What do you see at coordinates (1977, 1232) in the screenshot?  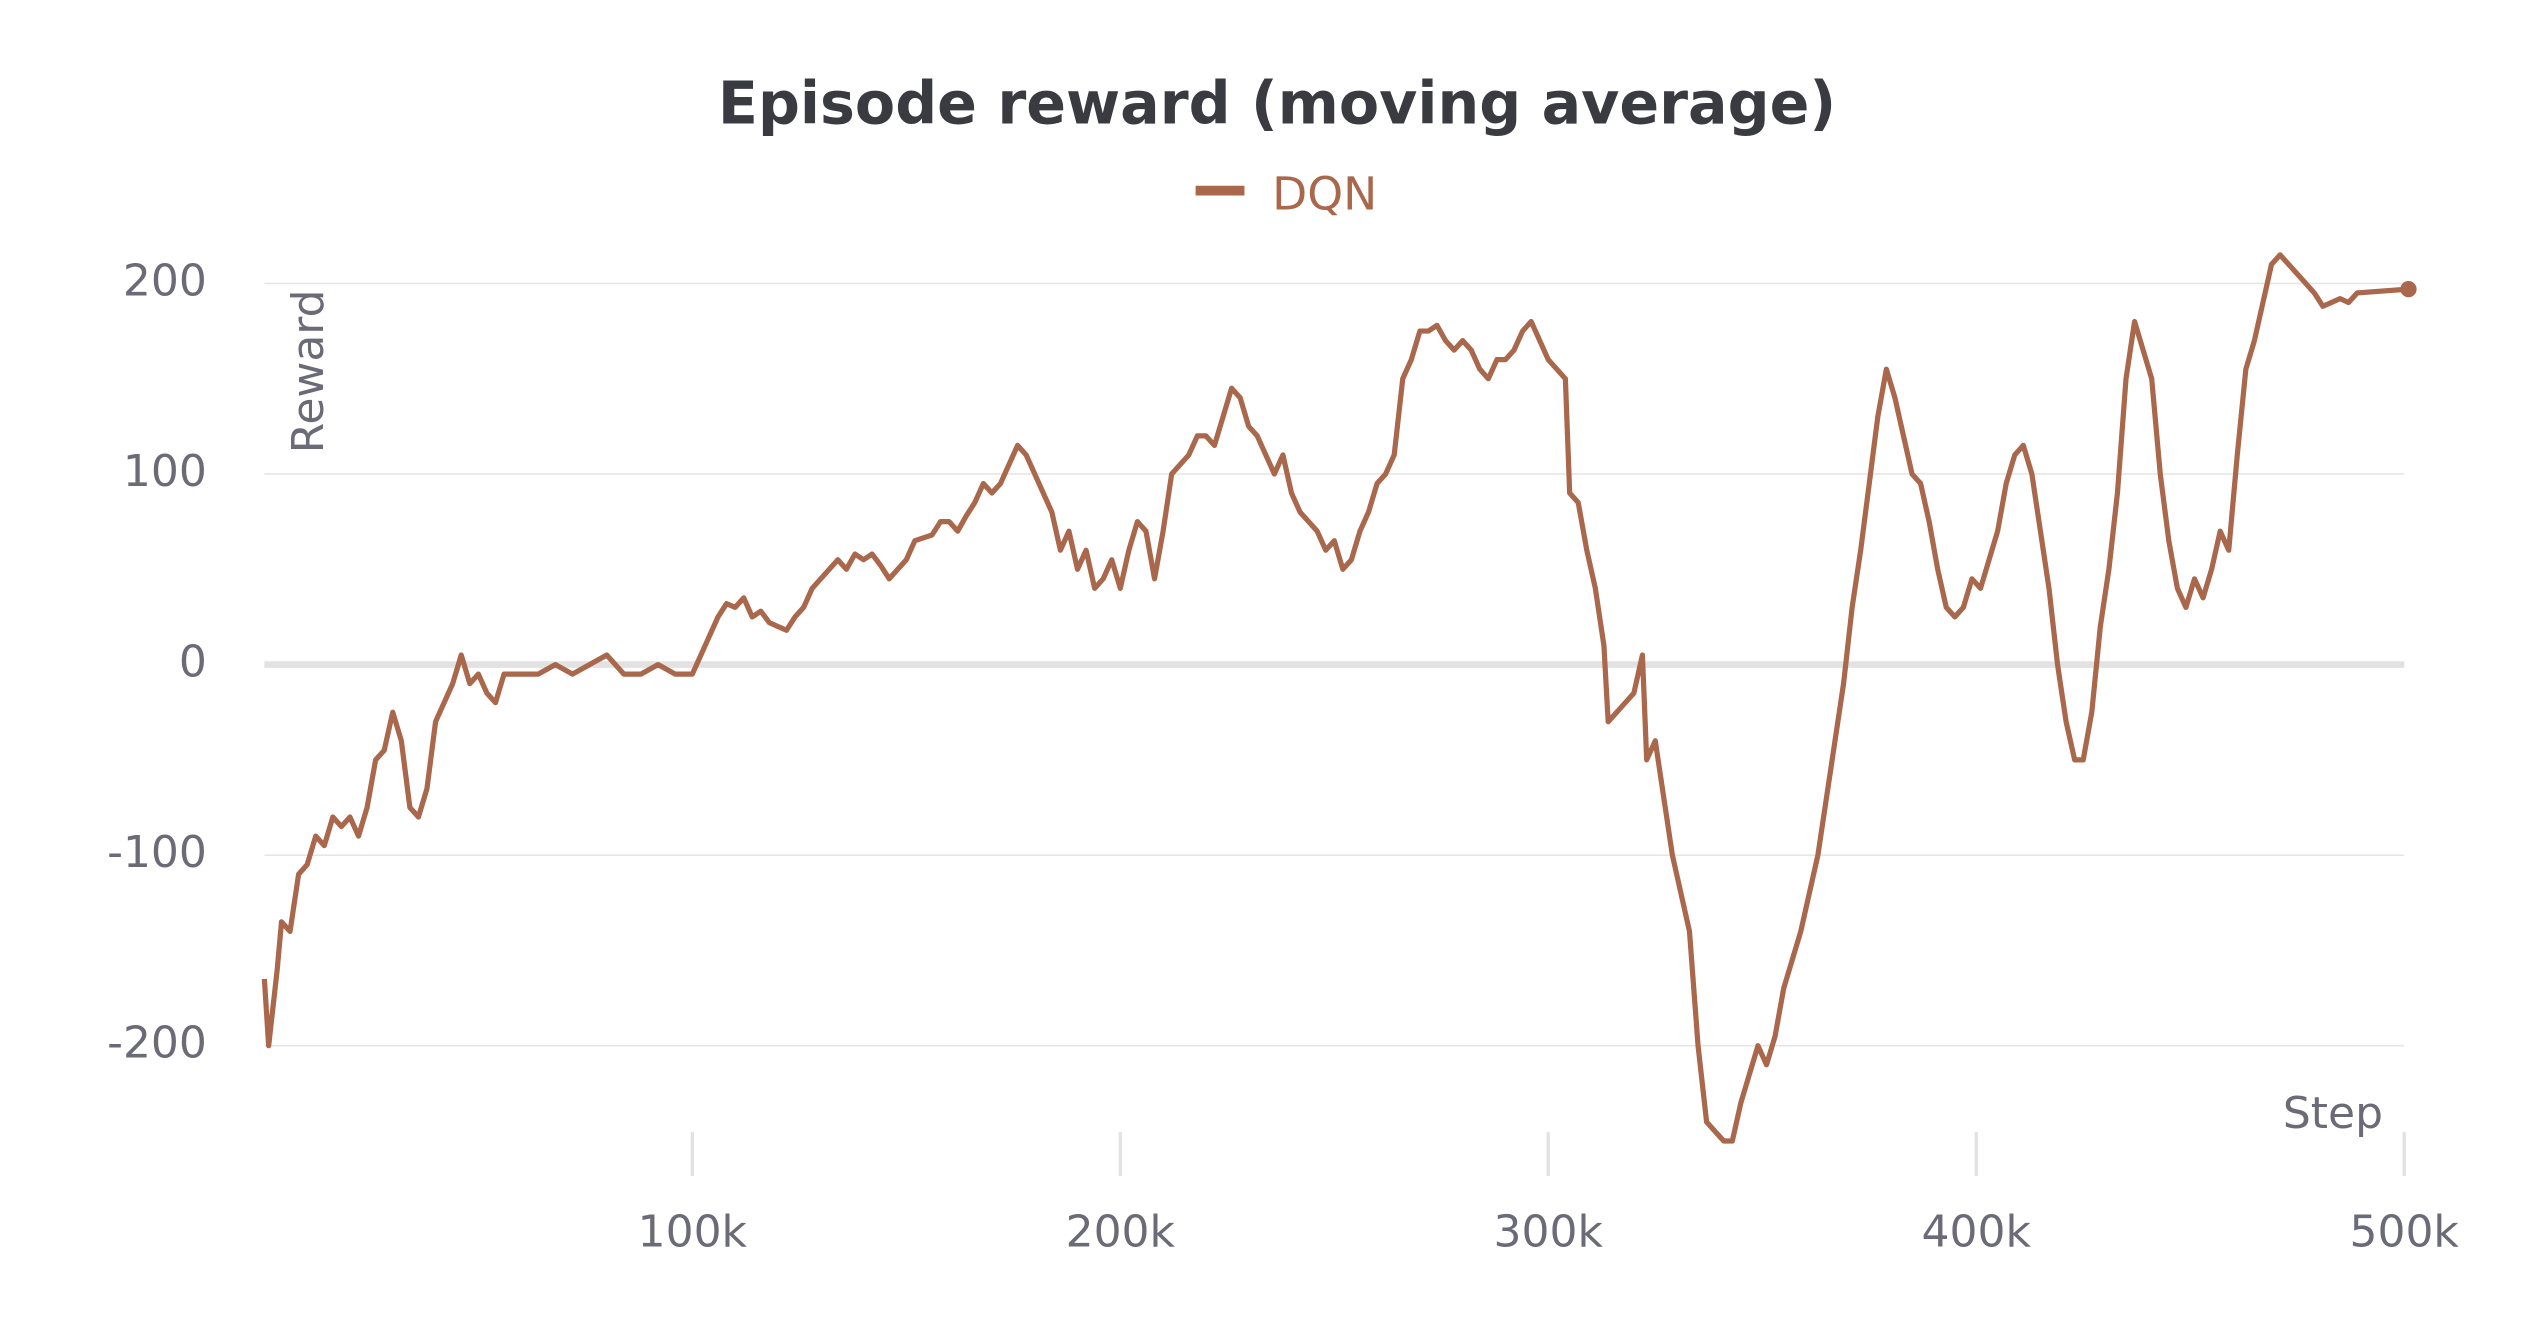 I see `x-tick-label: 400k` at bounding box center [1977, 1232].